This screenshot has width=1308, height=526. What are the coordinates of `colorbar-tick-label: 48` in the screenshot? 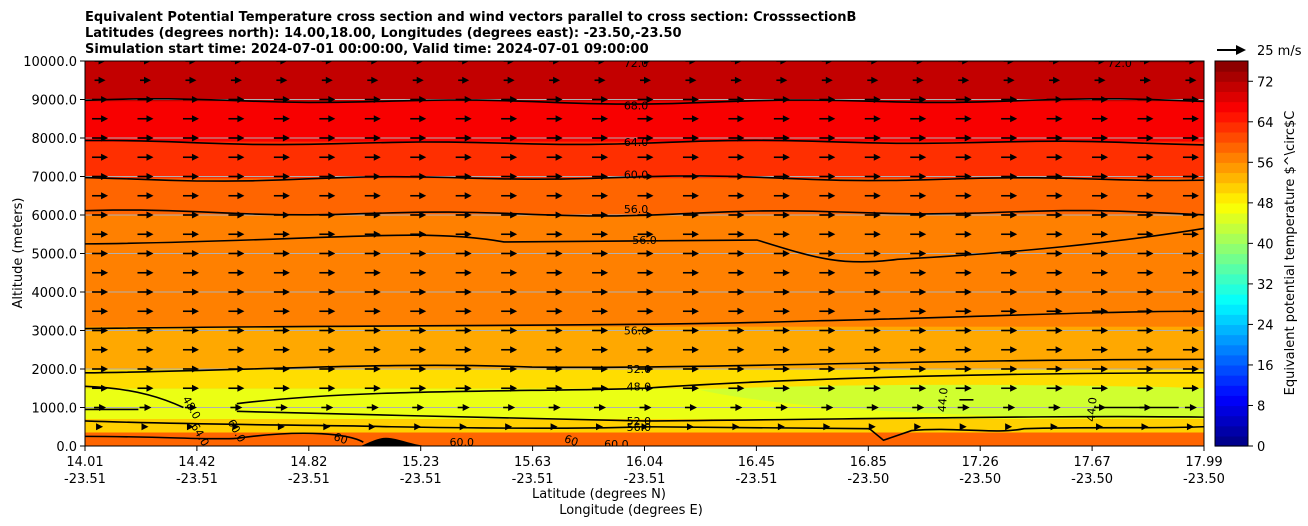 It's located at (1265, 204).